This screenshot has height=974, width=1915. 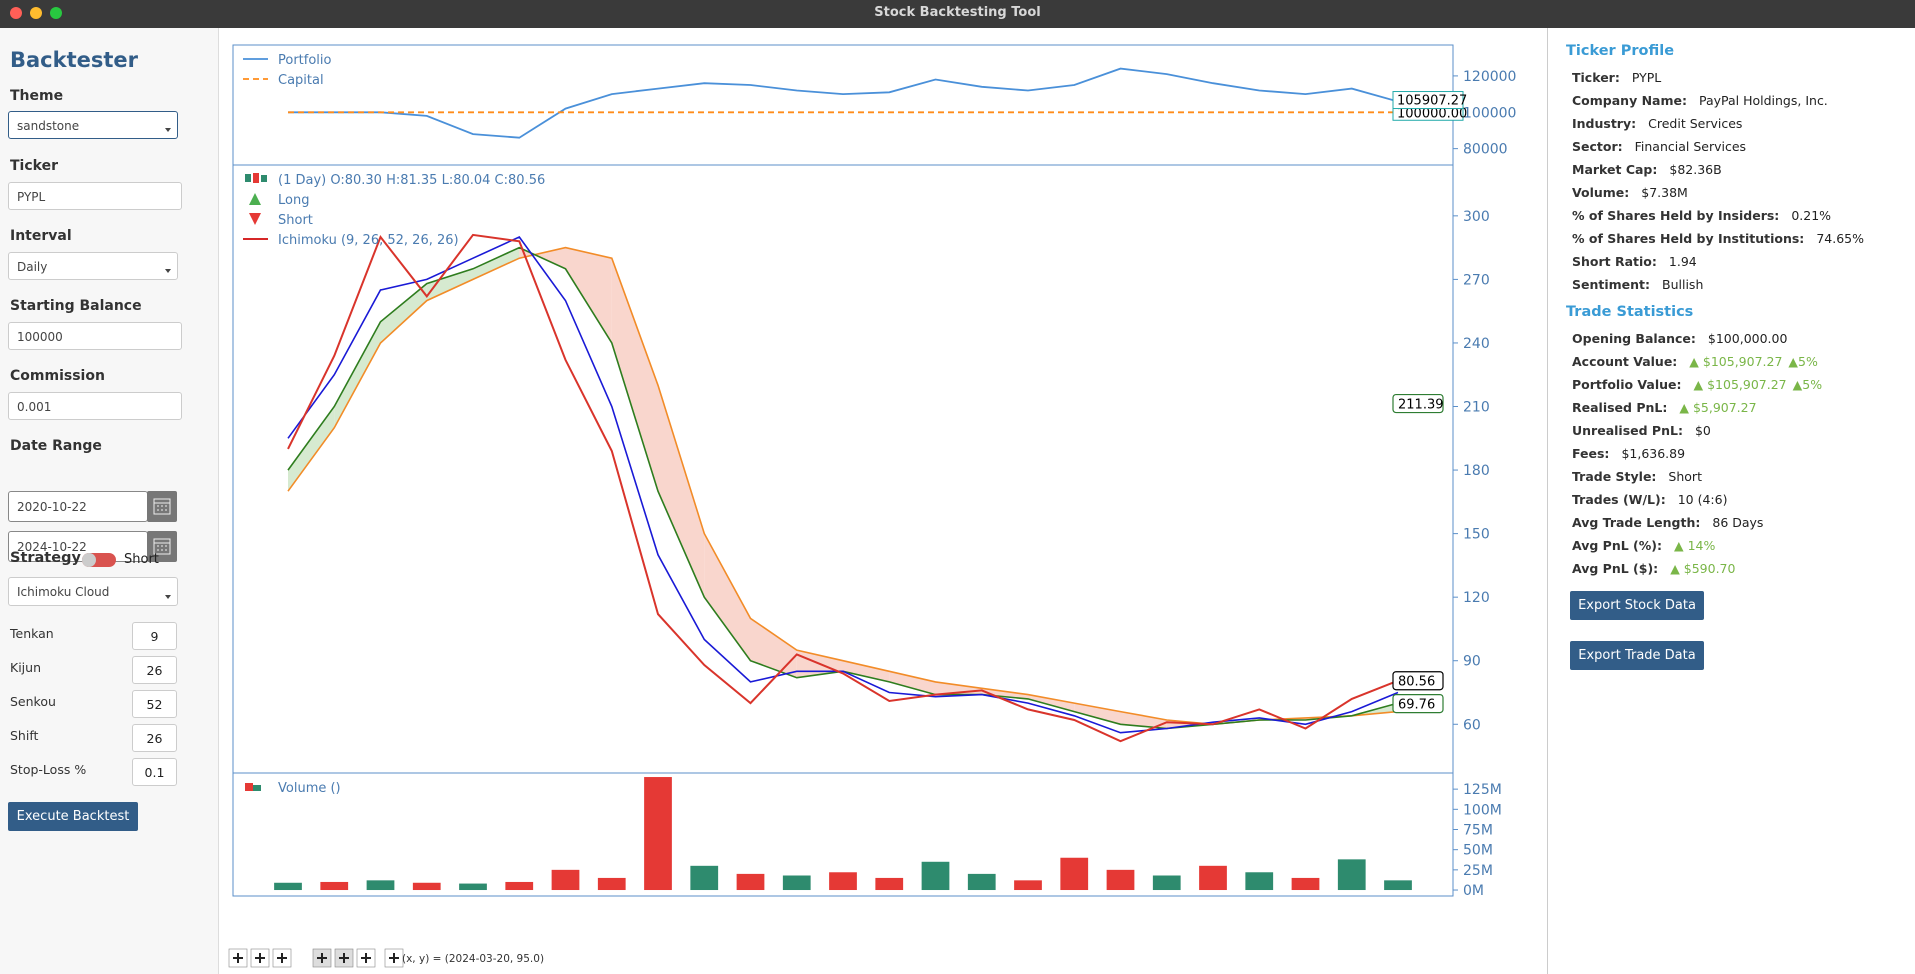 I want to click on param-label: Tenkan, so click(x=32, y=633).